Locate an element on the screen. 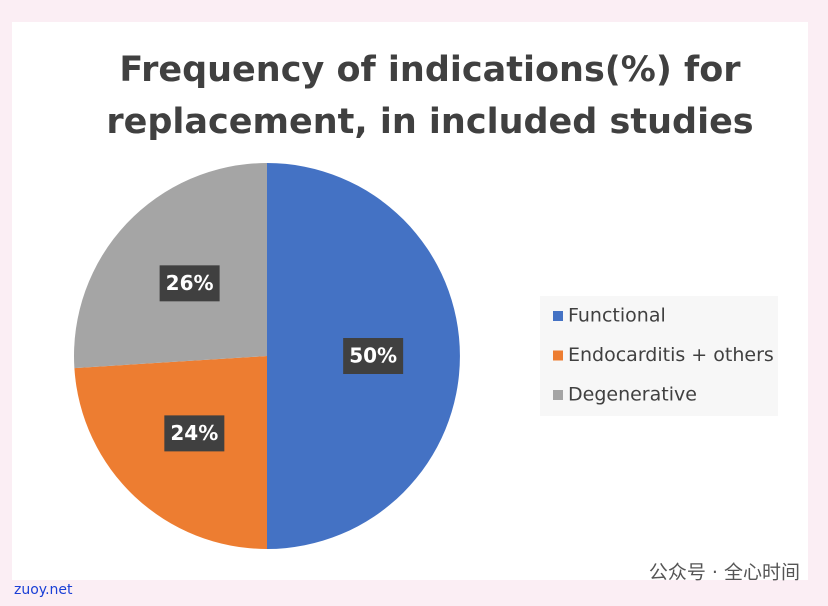 The width and height of the screenshot is (828, 606). pie-slice is located at coordinates (170, 452).